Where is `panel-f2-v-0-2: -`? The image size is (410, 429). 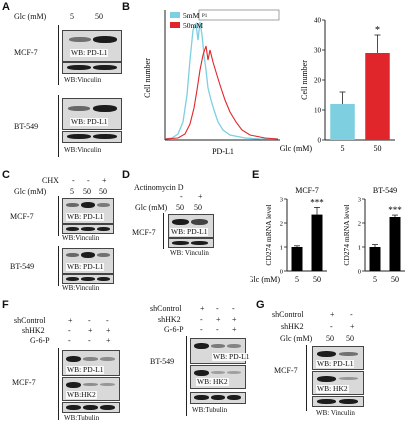 panel-f2-v-0-2: - is located at coordinates (233, 308).